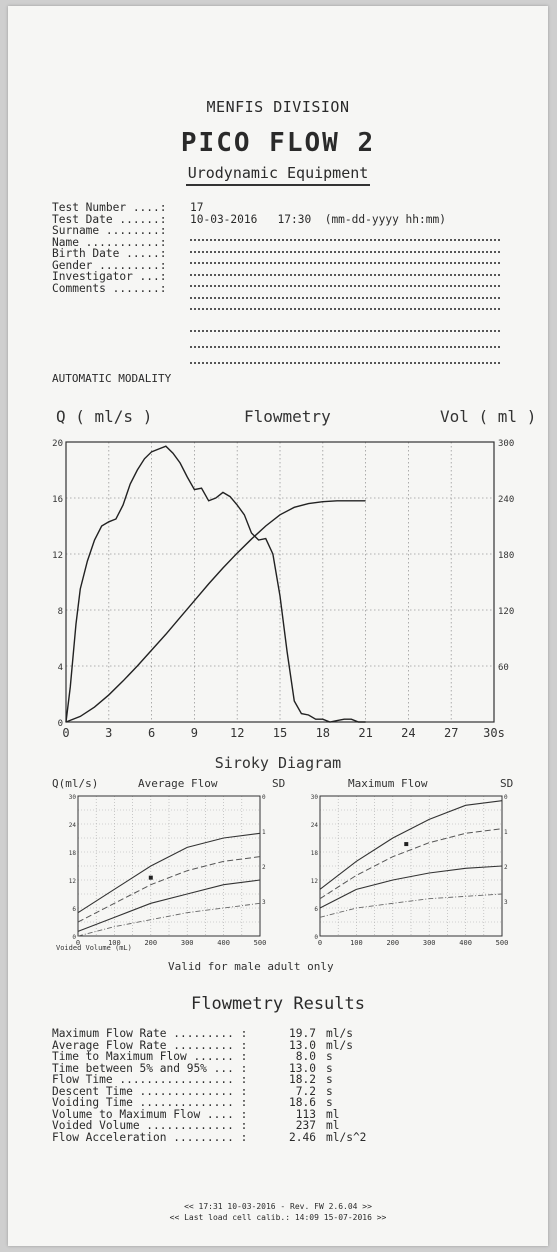 This screenshot has width=557, height=1252. What do you see at coordinates (506, 500) in the screenshot?
I see `flow-right-tick-label: 240` at bounding box center [506, 500].